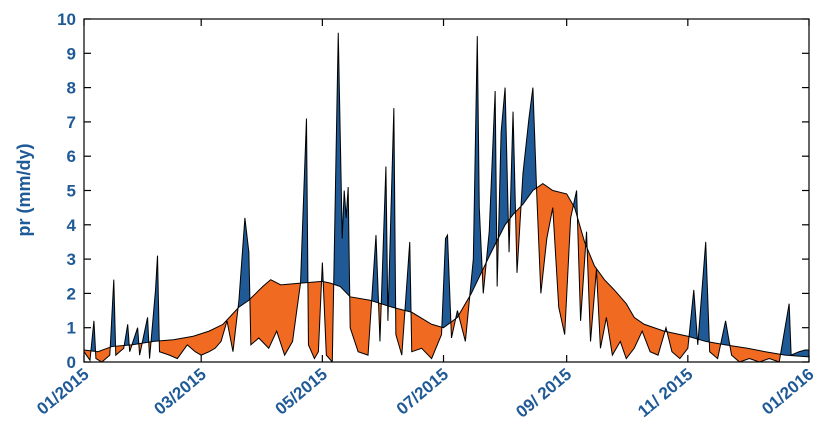 This screenshot has width=813, height=432. Describe the element at coordinates (71, 88) in the screenshot. I see `y-tick-label: 8` at that location.